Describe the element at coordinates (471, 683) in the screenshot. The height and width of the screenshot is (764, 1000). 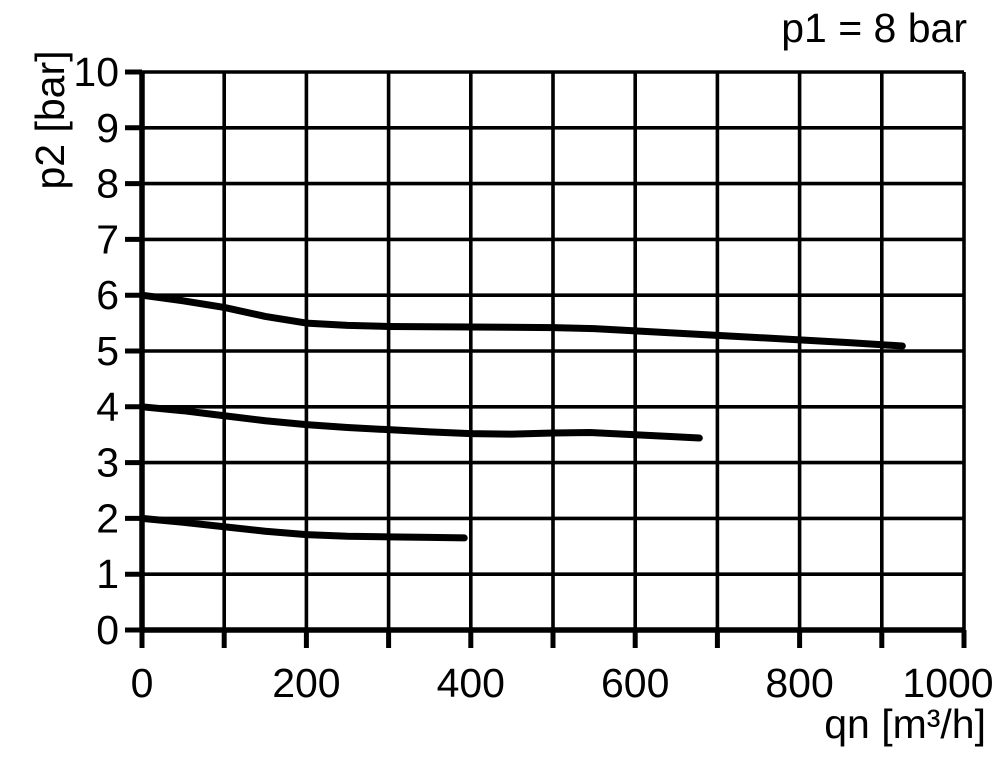
I see `x-tick-label: 400` at that location.